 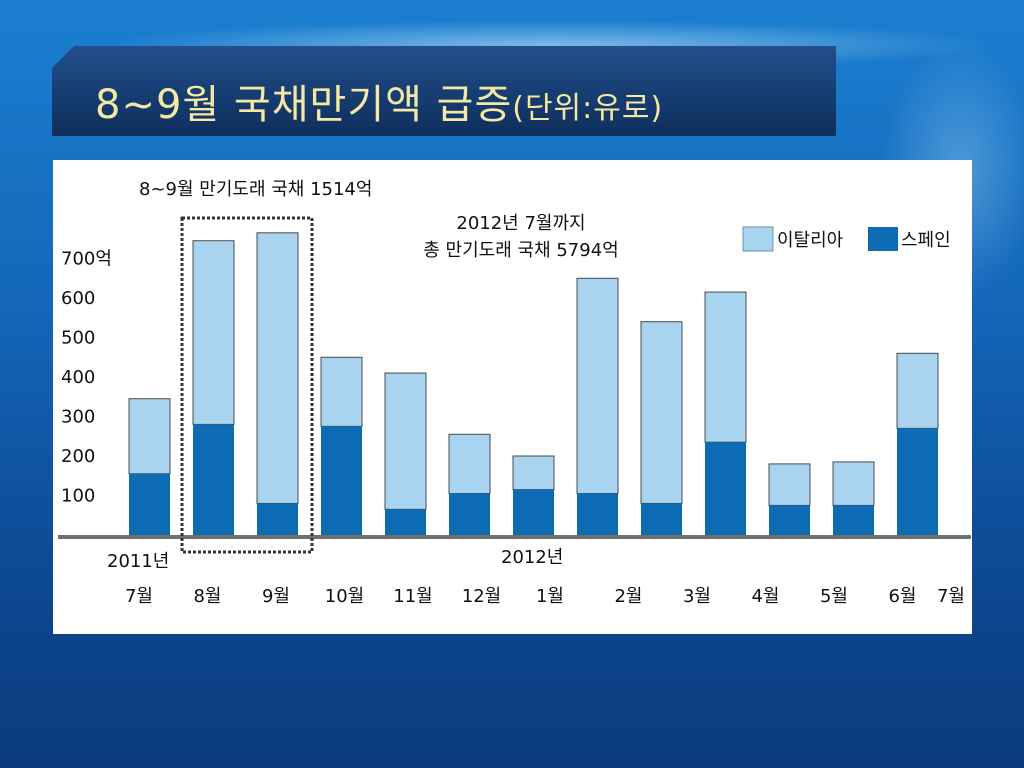 I want to click on y-tick-label: 200, so click(x=78, y=456).